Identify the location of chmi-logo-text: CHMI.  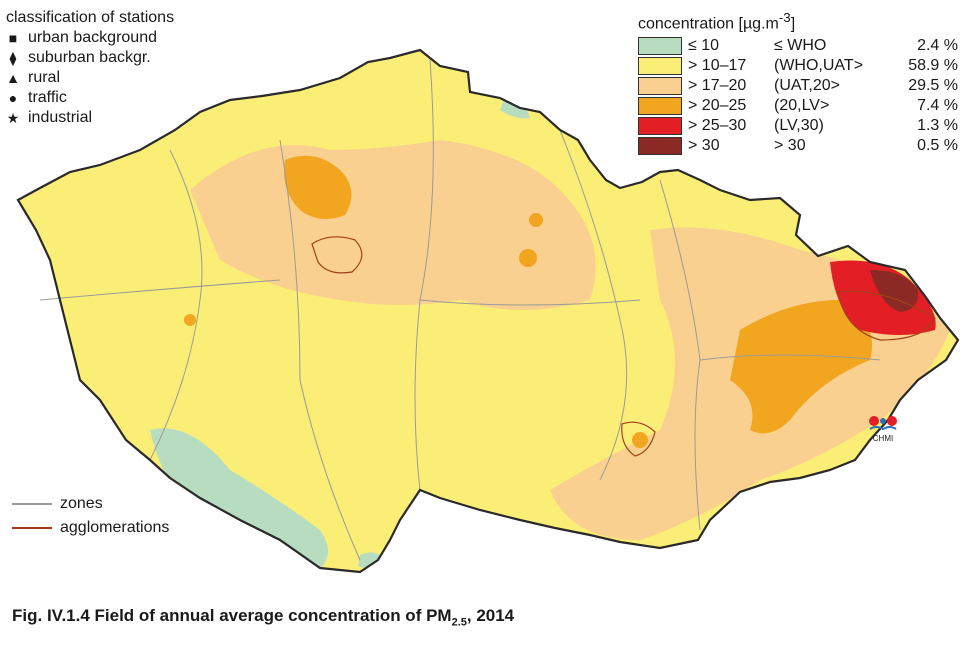
(883, 438).